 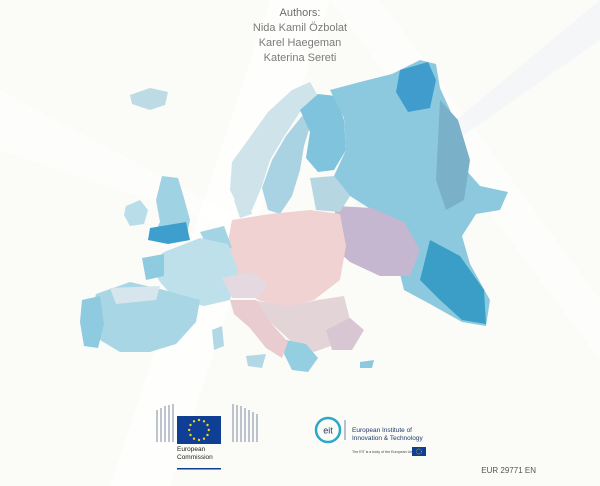 What do you see at coordinates (300, 13) in the screenshot?
I see `authors-heading: Authors:` at bounding box center [300, 13].